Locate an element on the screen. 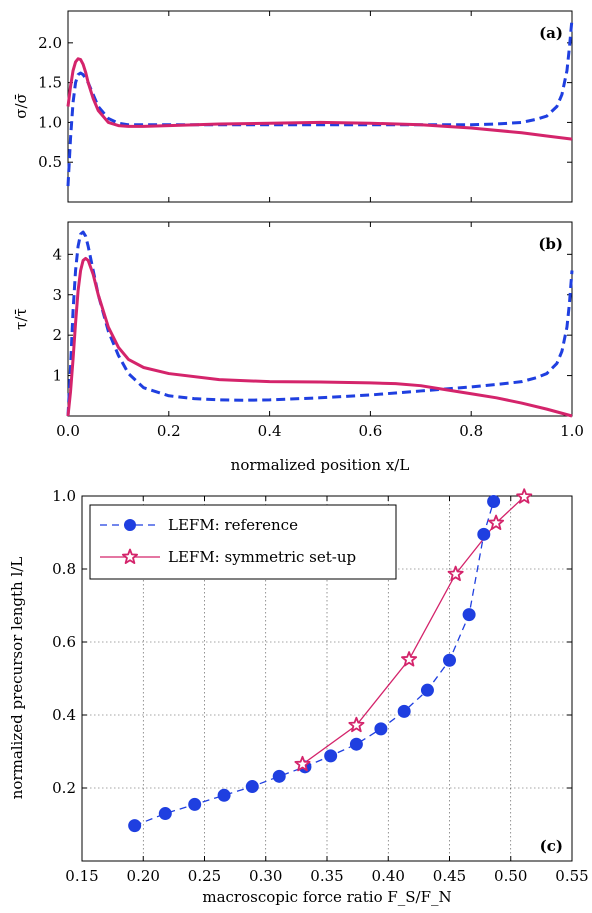 This screenshot has height=913, width=592. legend-symmetric-marker is located at coordinates (130, 556).